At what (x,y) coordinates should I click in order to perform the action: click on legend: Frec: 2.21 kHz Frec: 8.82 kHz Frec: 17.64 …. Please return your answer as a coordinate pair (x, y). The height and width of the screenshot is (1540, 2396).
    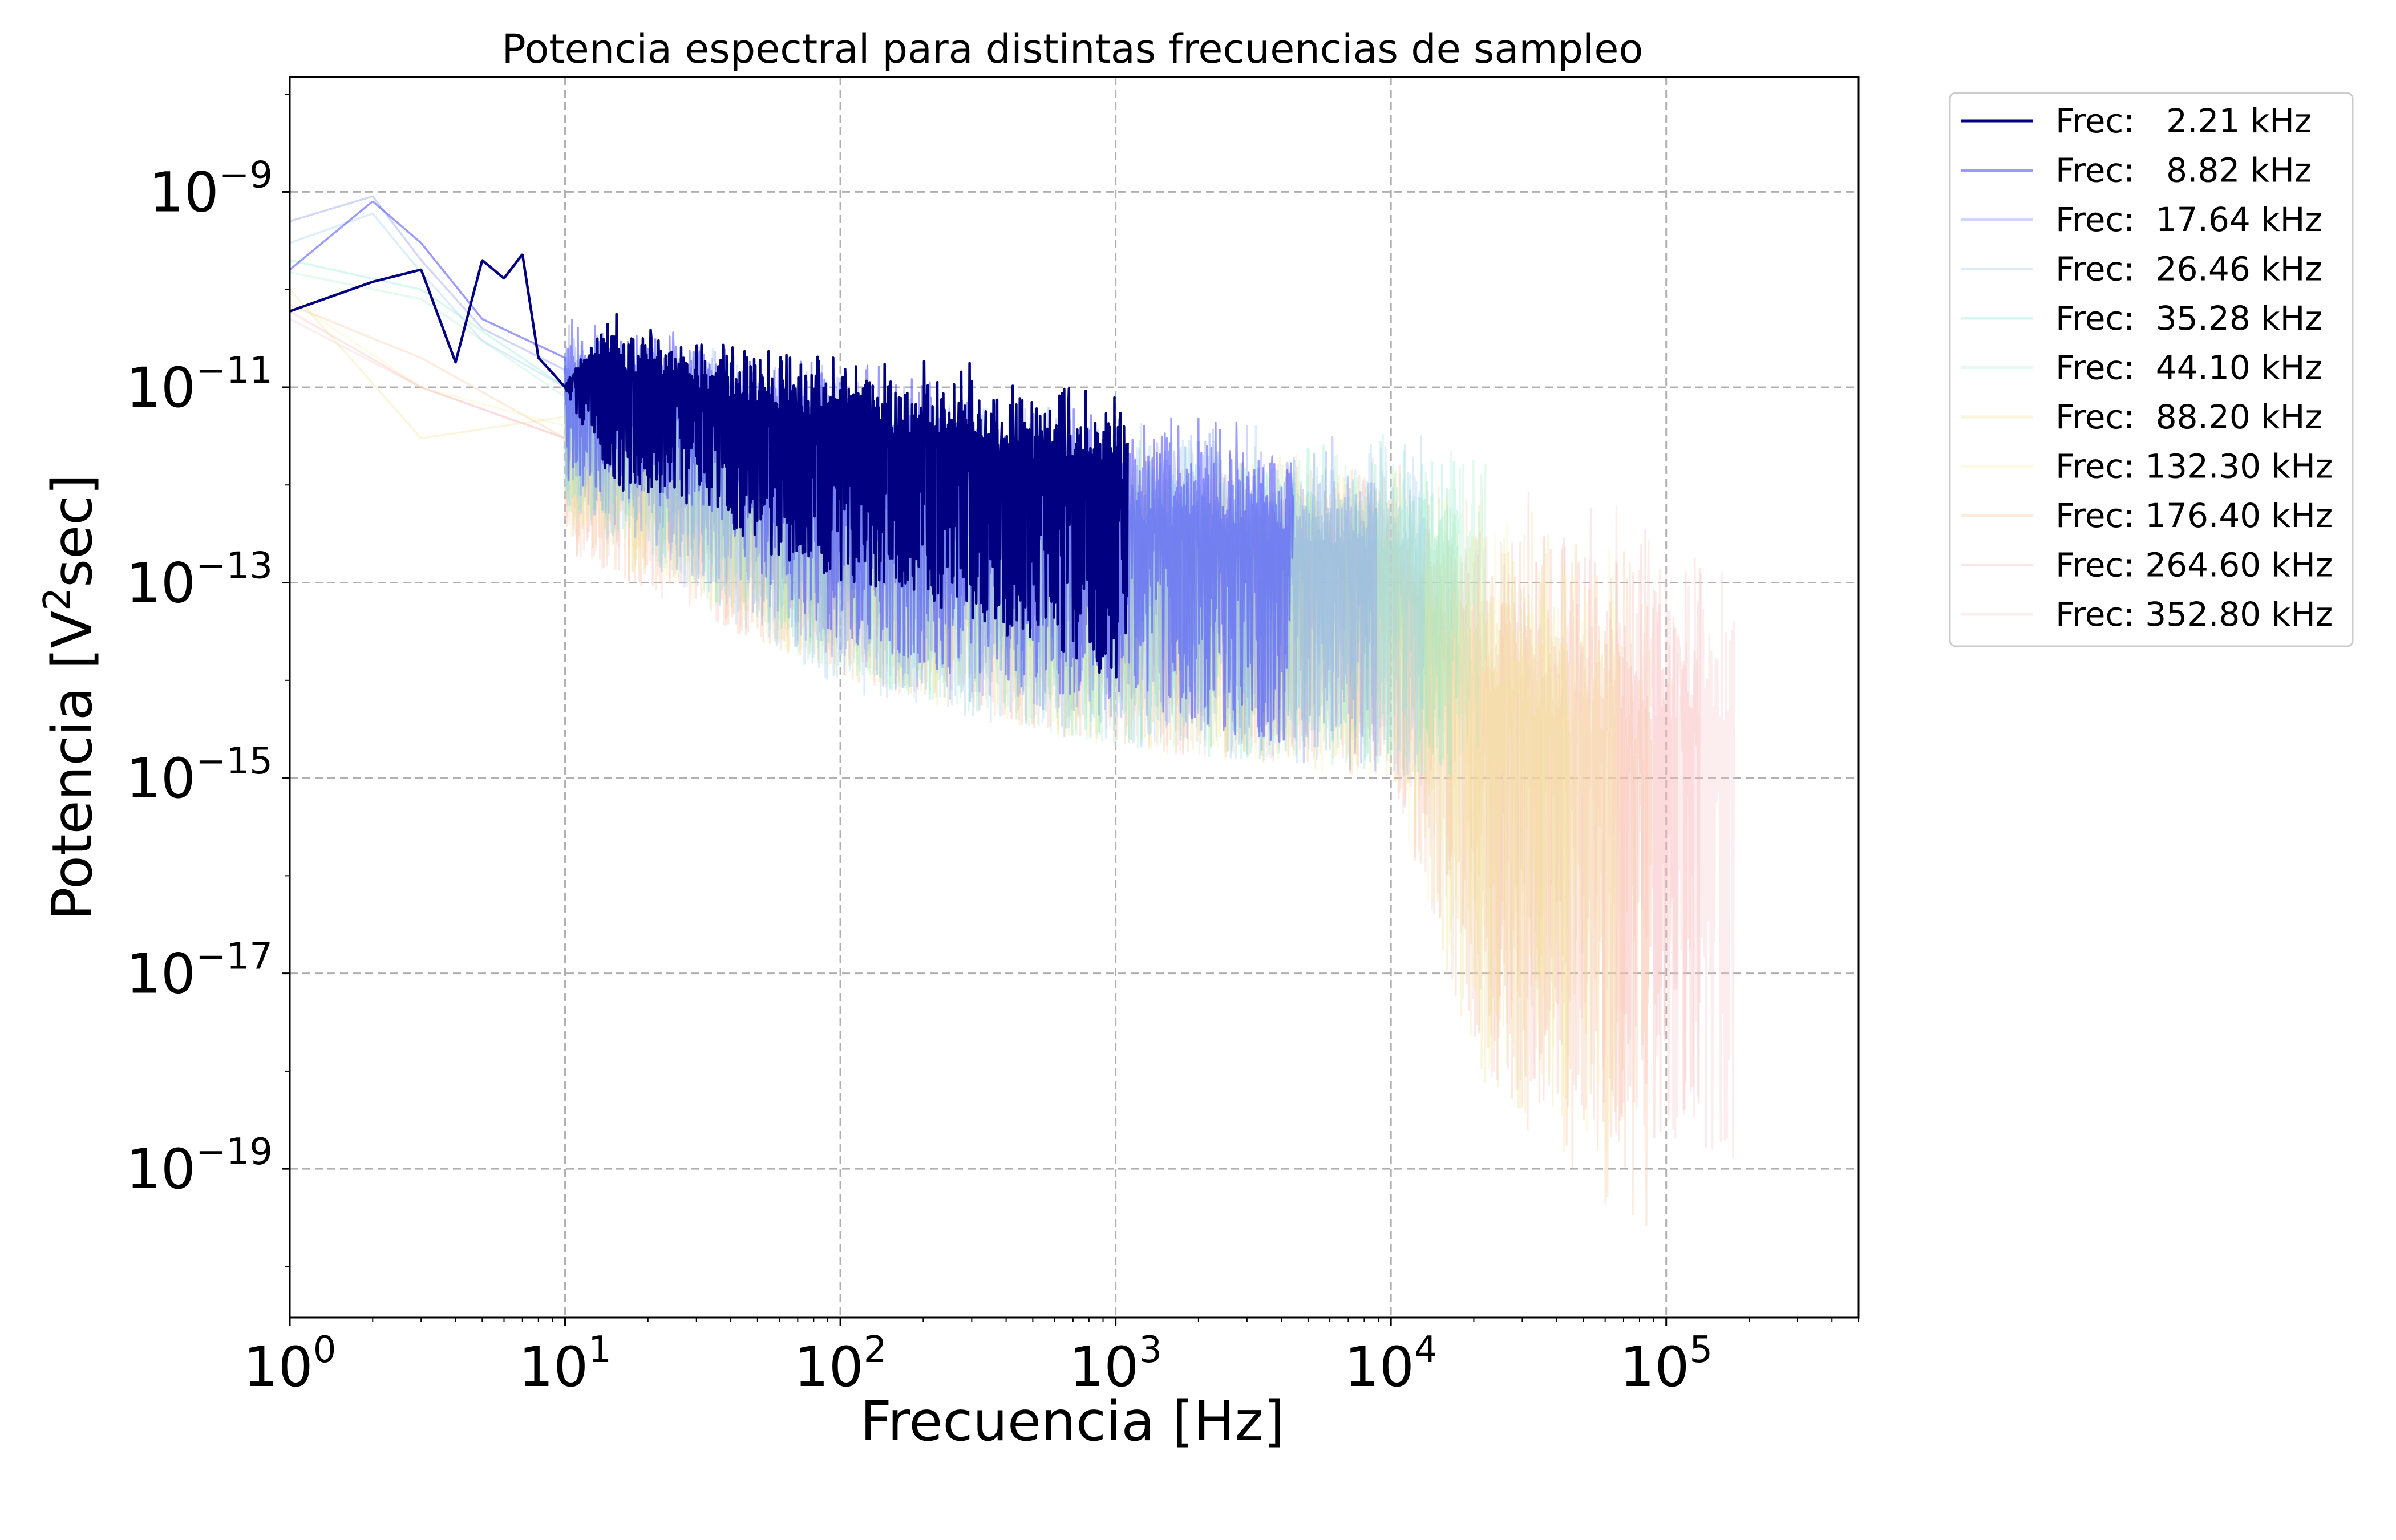
    Looking at the image, I should click on (2151, 370).